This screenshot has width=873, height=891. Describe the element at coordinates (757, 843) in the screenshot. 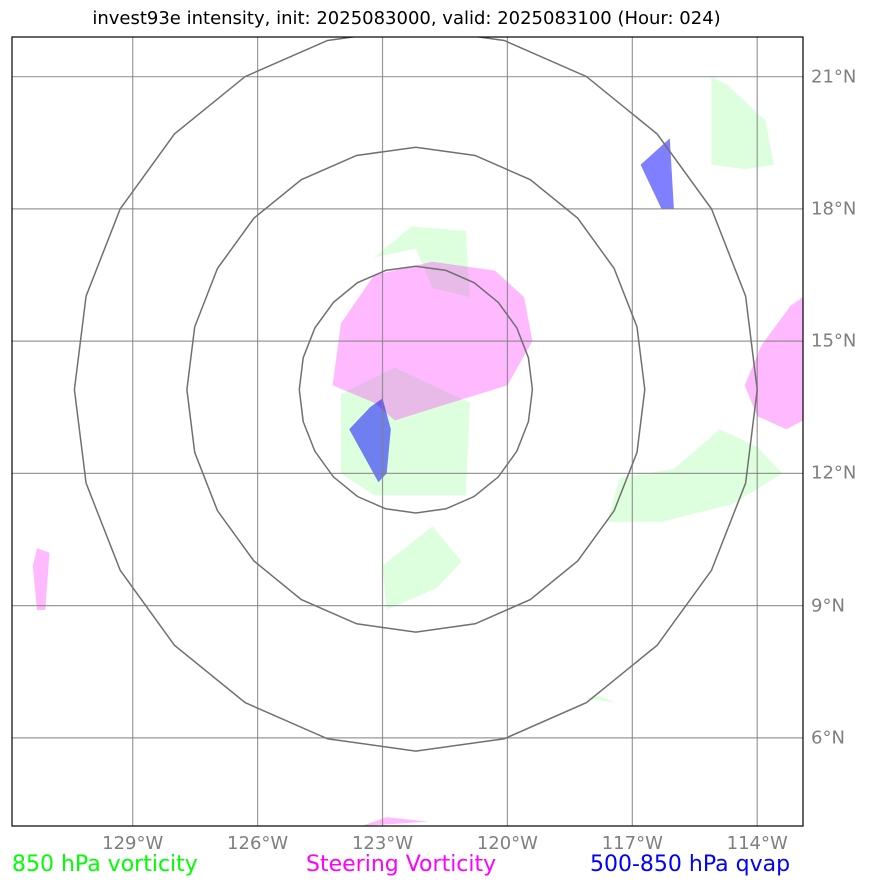

I see `longitude-tick-label: 114°W` at that location.